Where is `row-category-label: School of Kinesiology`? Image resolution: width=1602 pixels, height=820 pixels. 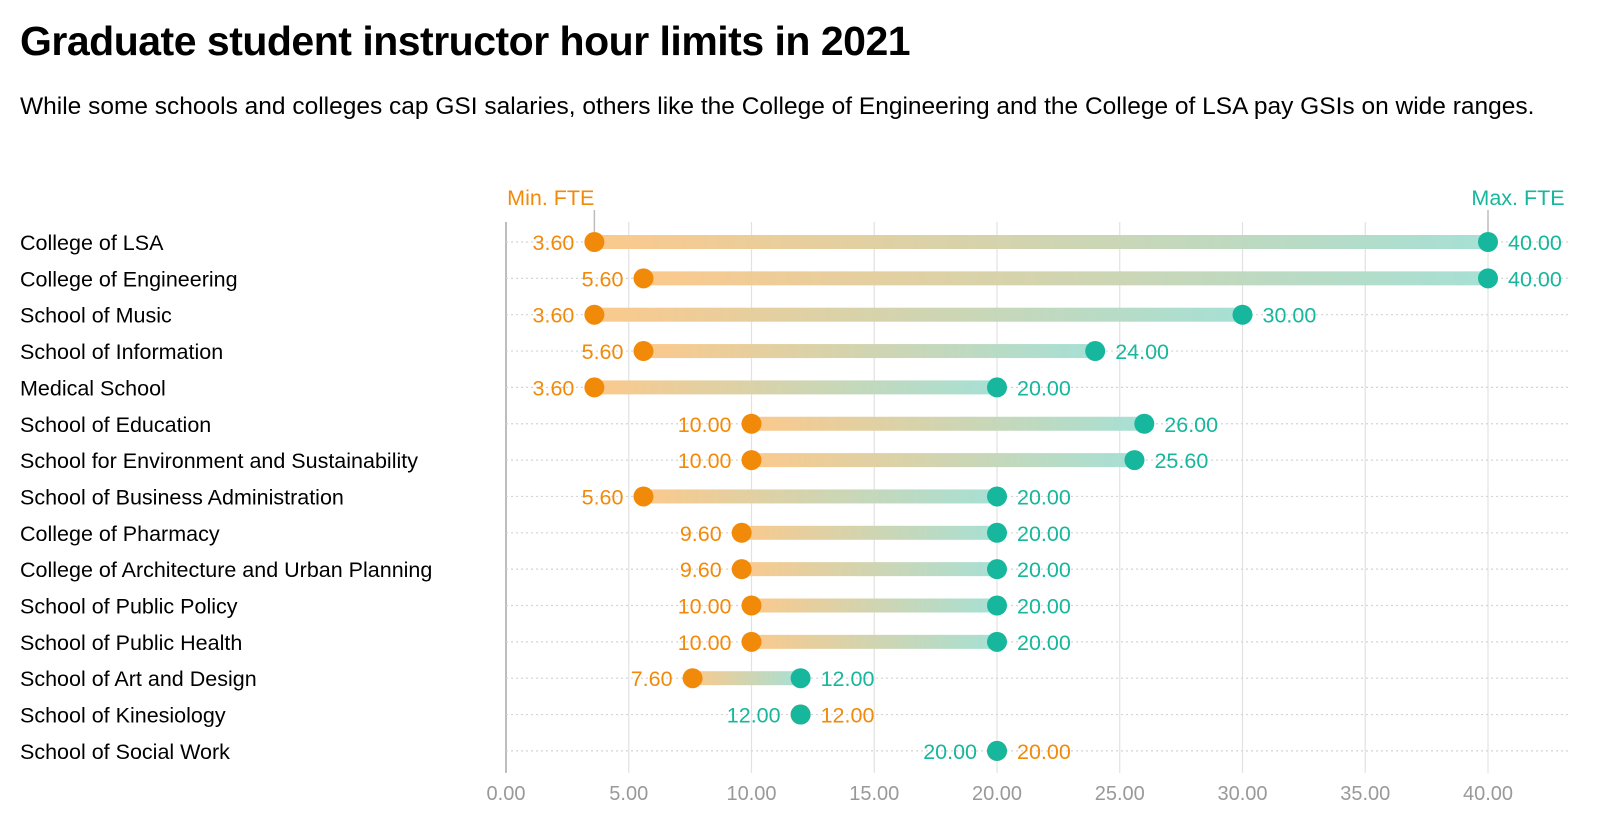 row-category-label: School of Kinesiology is located at coordinates (123, 716).